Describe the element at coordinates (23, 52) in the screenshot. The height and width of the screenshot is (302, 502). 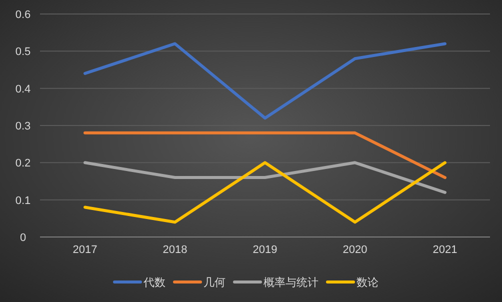
I see `y-tick-label: 0.5` at that location.